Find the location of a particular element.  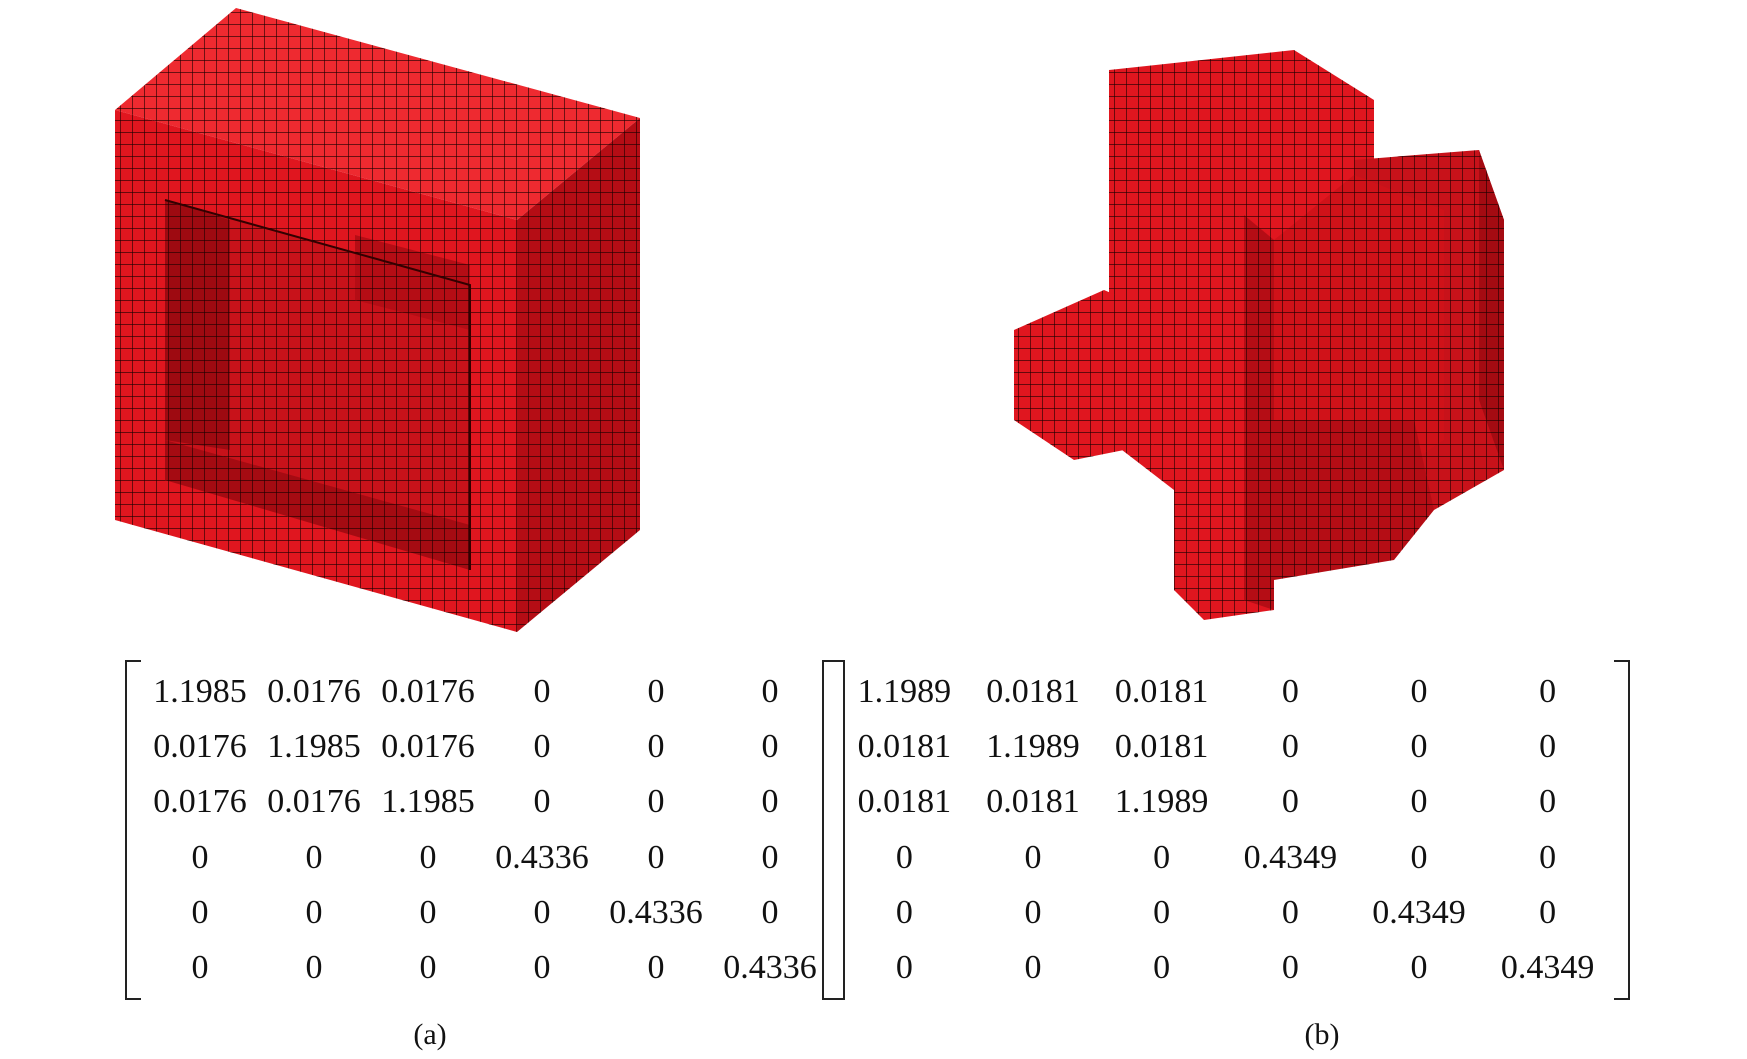

caption-b: (b) is located at coordinates (1322, 1034).